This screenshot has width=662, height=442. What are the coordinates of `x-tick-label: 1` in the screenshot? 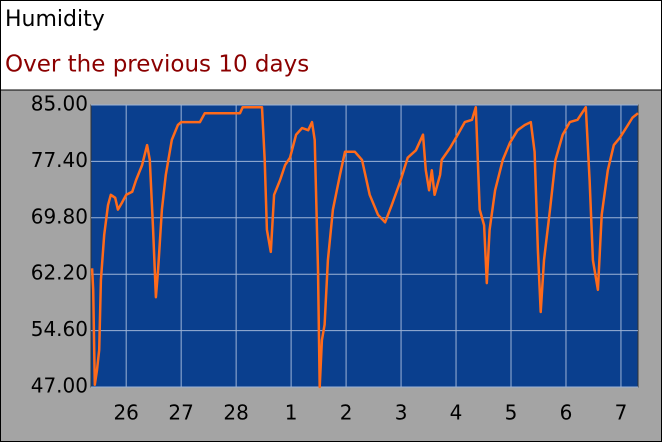 It's located at (291, 413).